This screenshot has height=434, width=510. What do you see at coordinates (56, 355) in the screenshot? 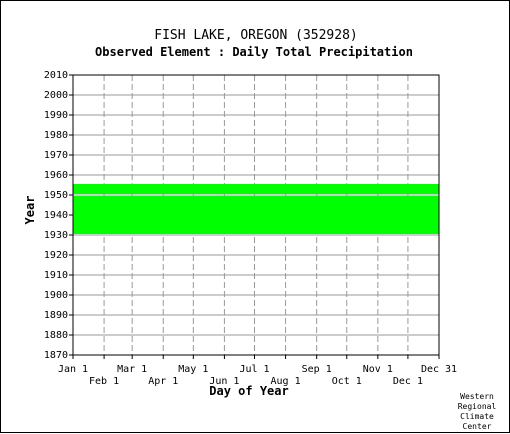
I see `y-tick-label: 1870` at bounding box center [56, 355].